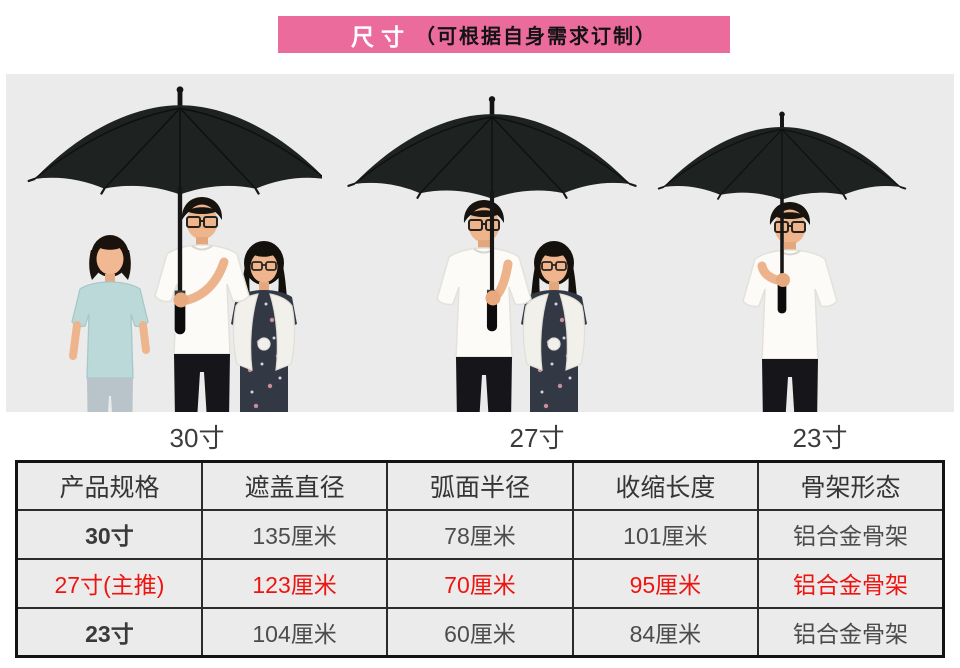 This screenshot has width=960, height=668. I want to click on header-arc-radius: 弧面半径, so click(480, 485).